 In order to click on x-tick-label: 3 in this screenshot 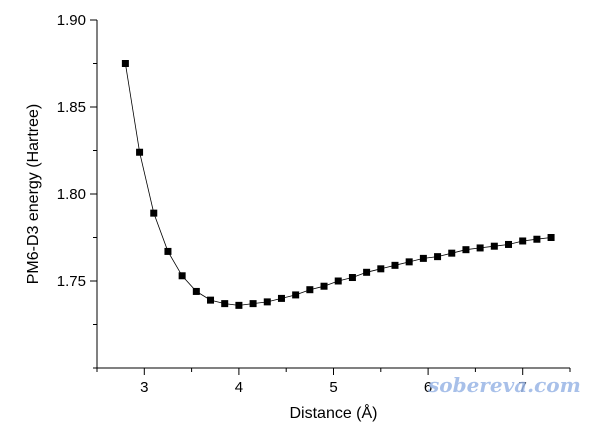, I will do `click(144, 387)`.